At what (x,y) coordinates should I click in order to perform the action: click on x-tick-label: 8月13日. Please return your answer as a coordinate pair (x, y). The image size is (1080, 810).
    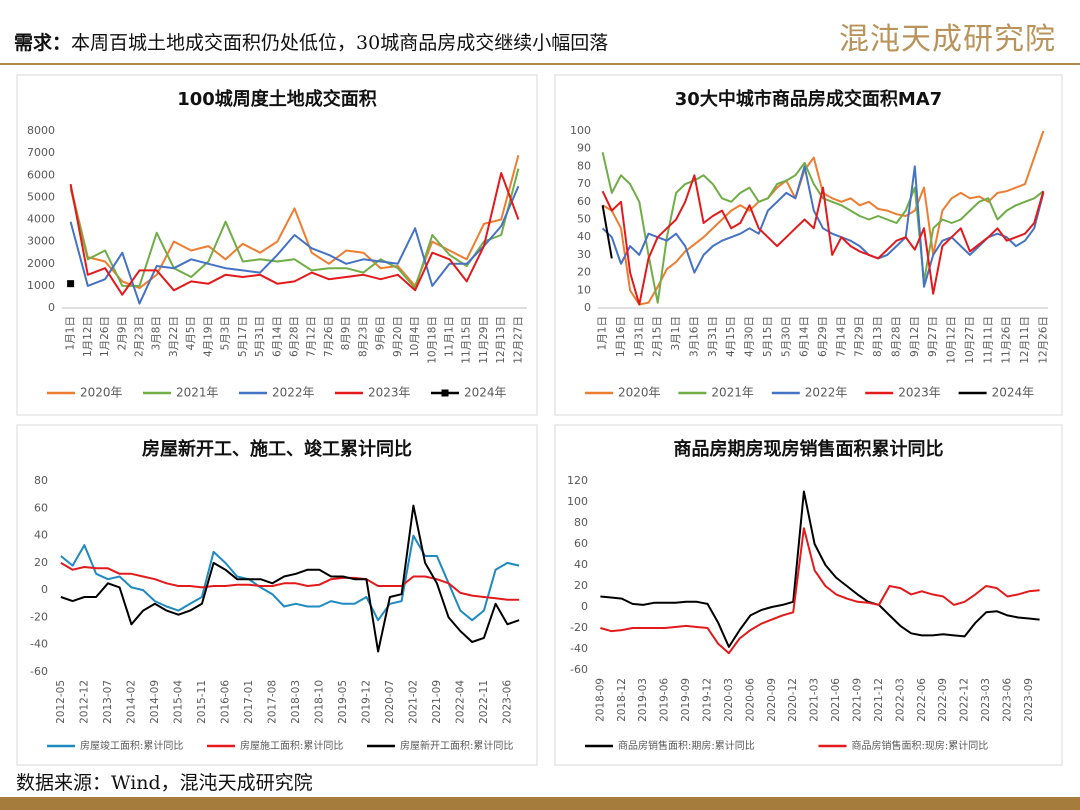
    Looking at the image, I should click on (878, 336).